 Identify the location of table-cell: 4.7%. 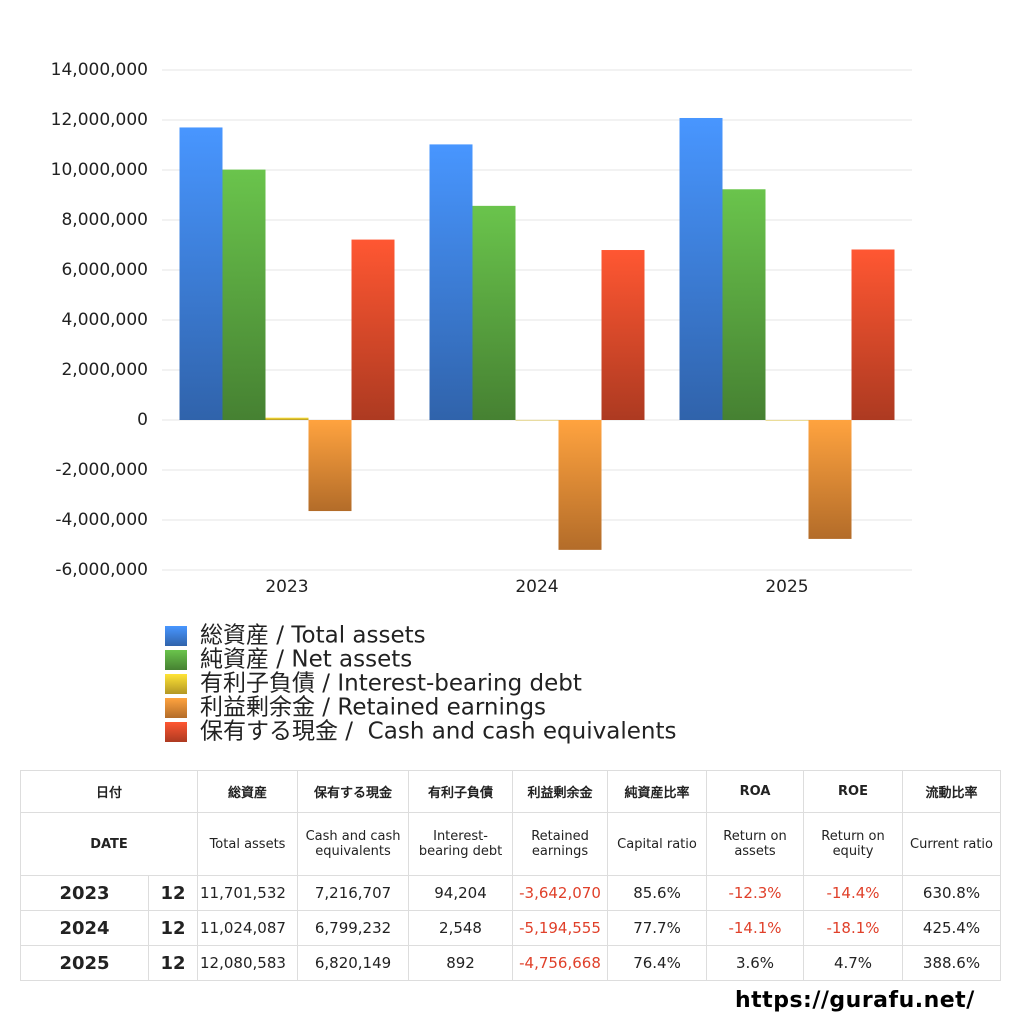
(853, 963).